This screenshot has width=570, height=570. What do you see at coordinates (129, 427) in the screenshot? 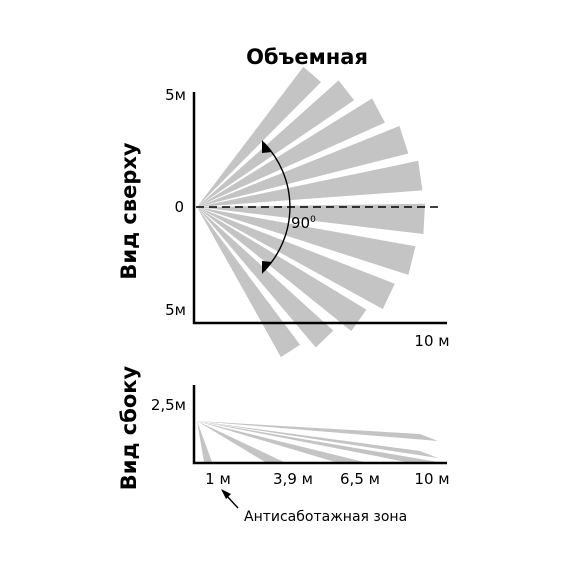
I see `side-view-label: Вид сбоку` at bounding box center [129, 427].